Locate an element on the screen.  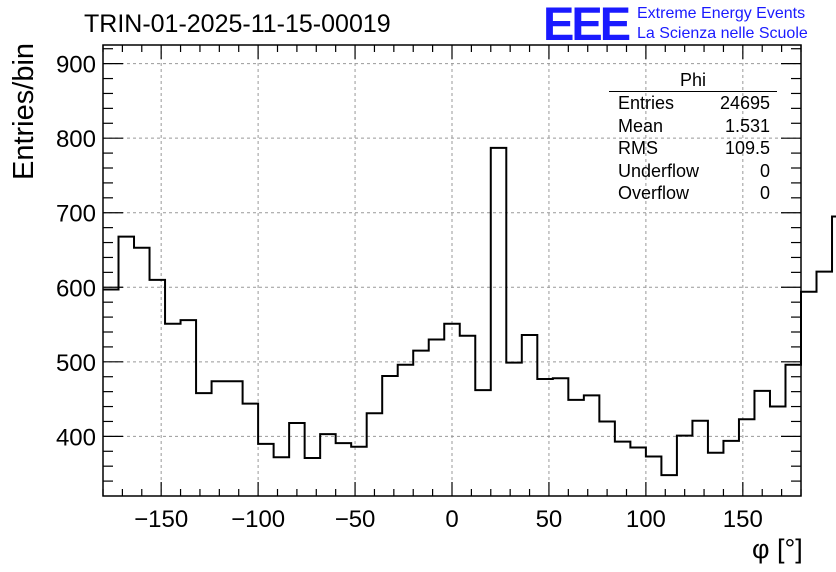
x-tick-label: 0 is located at coordinates (451, 519).